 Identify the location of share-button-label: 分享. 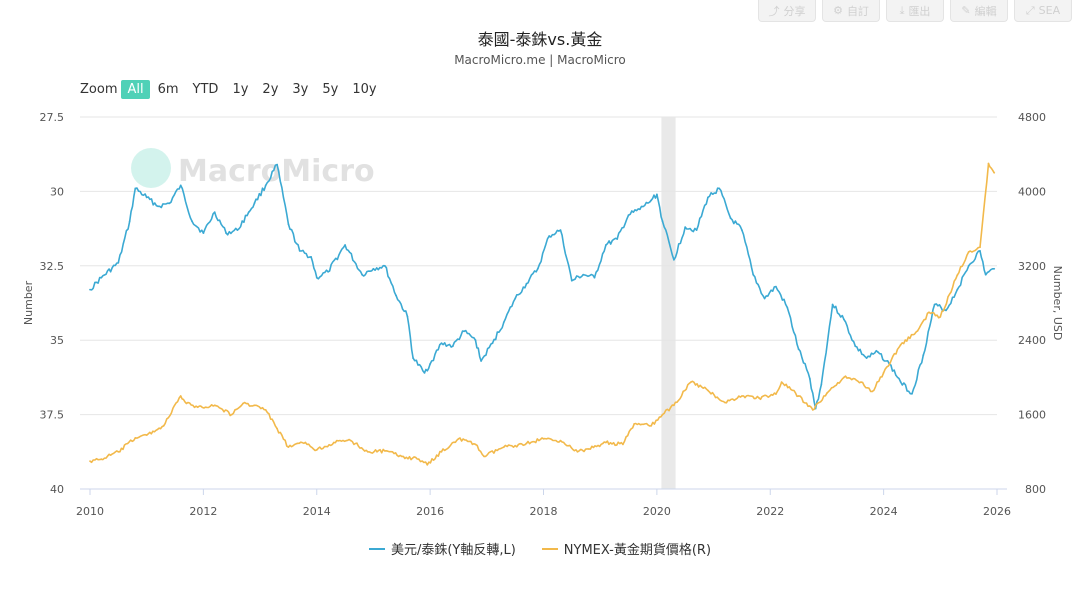
(794, 11).